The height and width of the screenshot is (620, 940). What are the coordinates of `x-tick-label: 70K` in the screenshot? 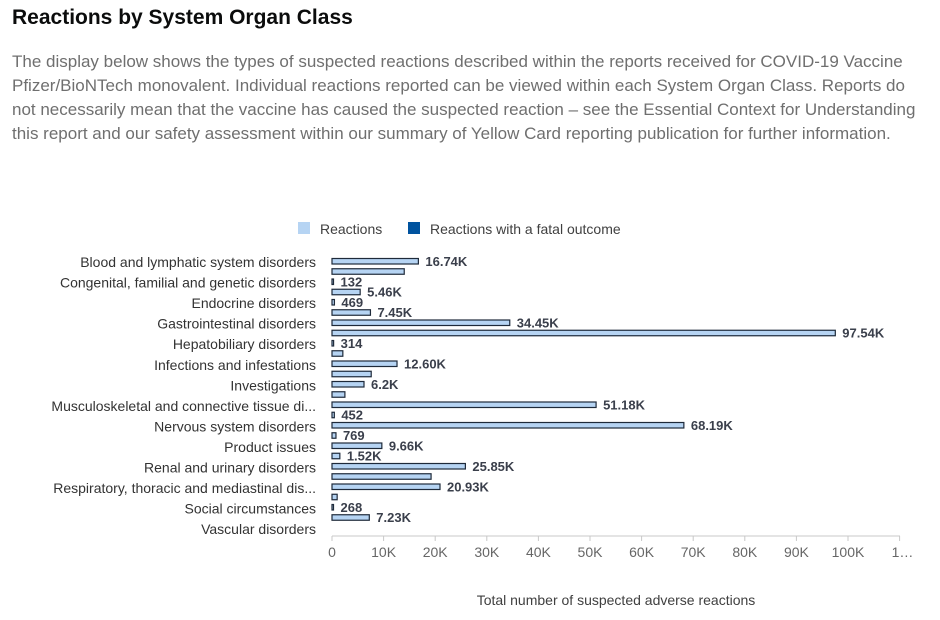 It's located at (694, 552).